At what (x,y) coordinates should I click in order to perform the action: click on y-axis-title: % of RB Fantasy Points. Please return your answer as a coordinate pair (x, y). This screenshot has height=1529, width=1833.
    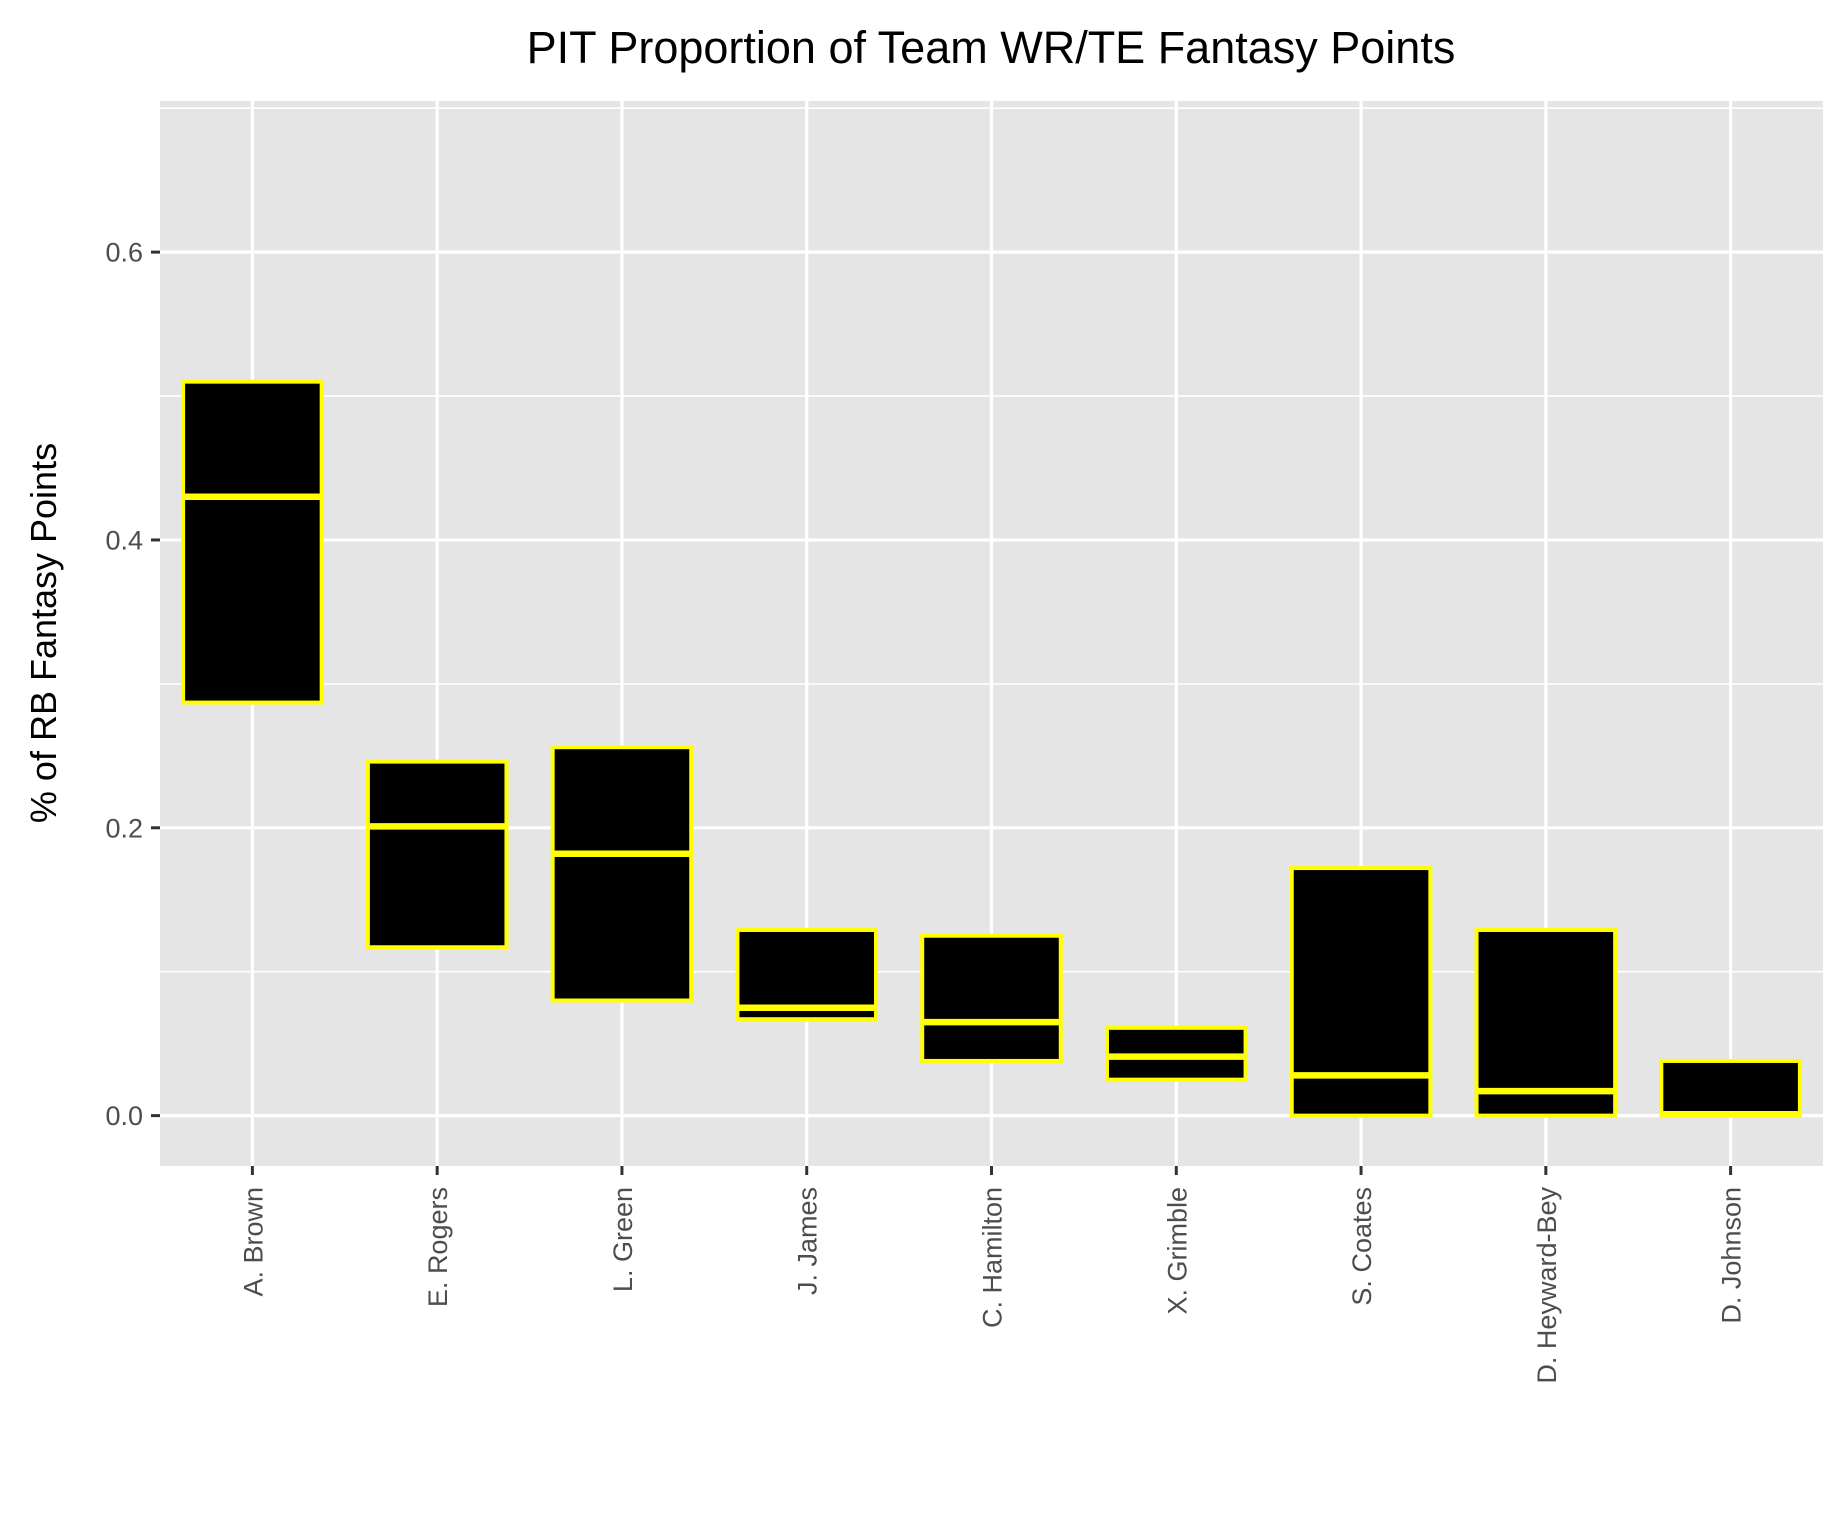
    Looking at the image, I should click on (43, 633).